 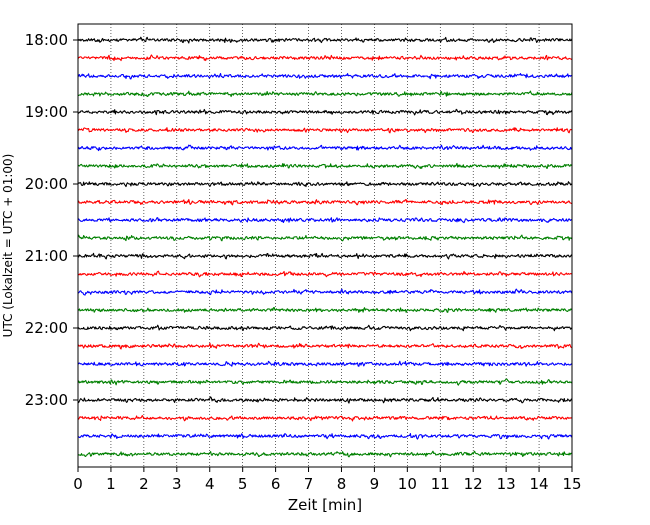 I want to click on trace-1900, so click(x=325, y=112).